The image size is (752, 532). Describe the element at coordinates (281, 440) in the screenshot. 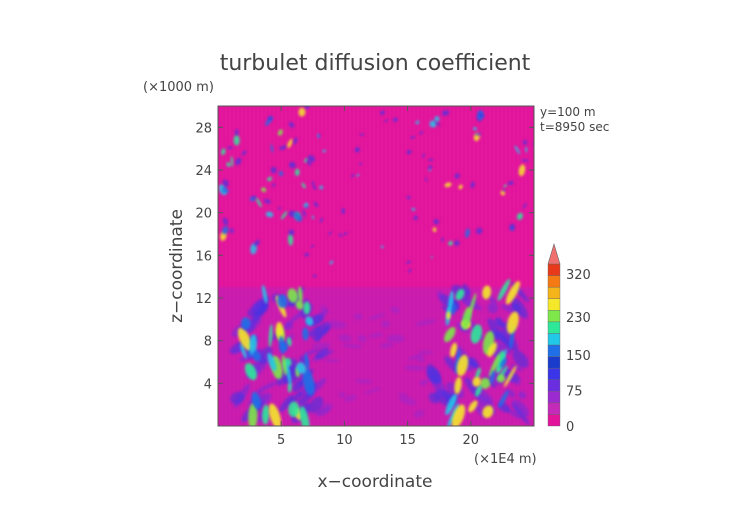

I see `x-tick-label: 5` at that location.